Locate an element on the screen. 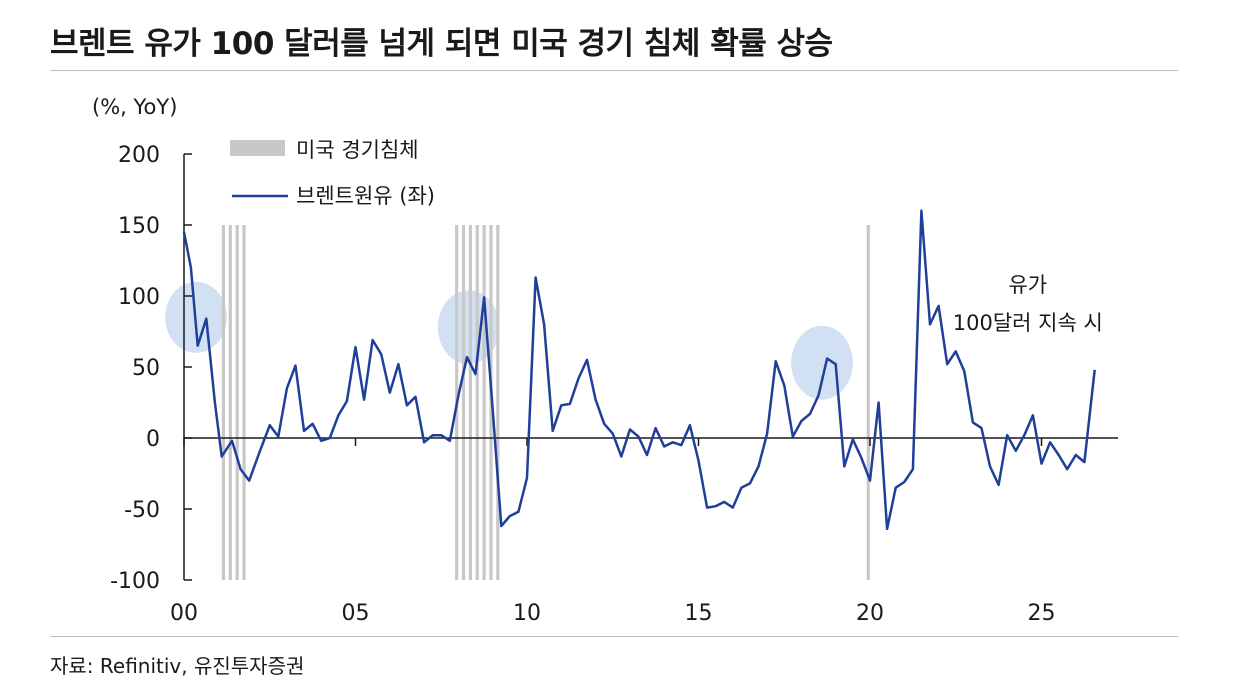 Image resolution: width=1248 pixels, height=687 pixels. legend: 미국 경기침체 브렌트원유 (좌) is located at coordinates (332, 173).